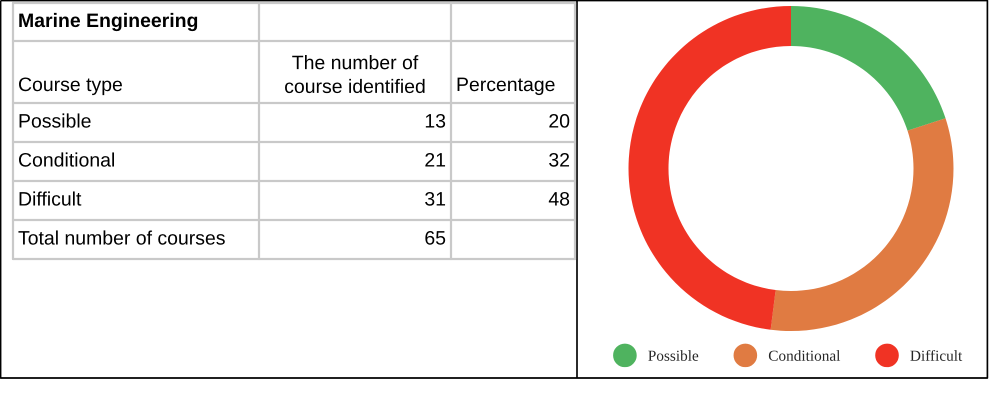 This screenshot has height=410, width=989. I want to click on legend-label: Difficult, so click(936, 355).